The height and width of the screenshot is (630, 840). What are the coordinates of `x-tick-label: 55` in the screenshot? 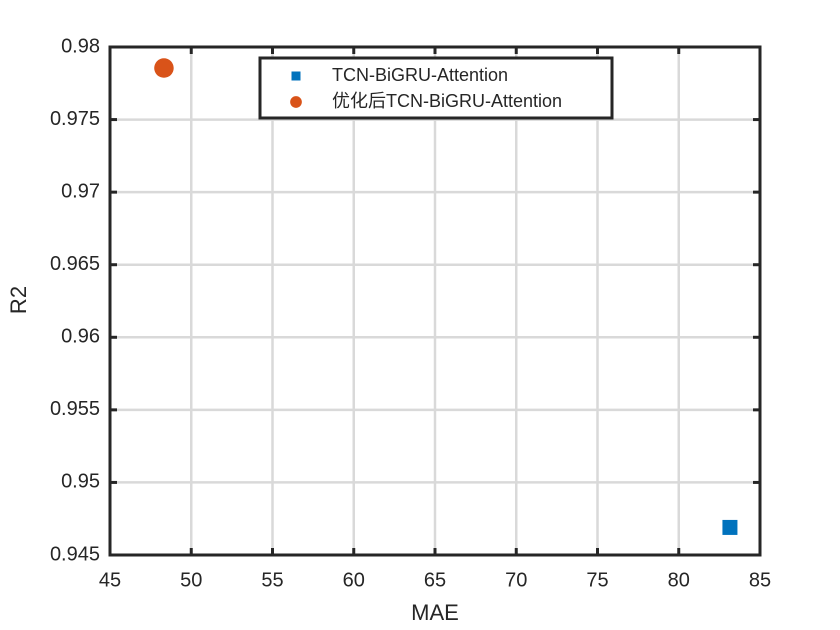 It's located at (272, 580).